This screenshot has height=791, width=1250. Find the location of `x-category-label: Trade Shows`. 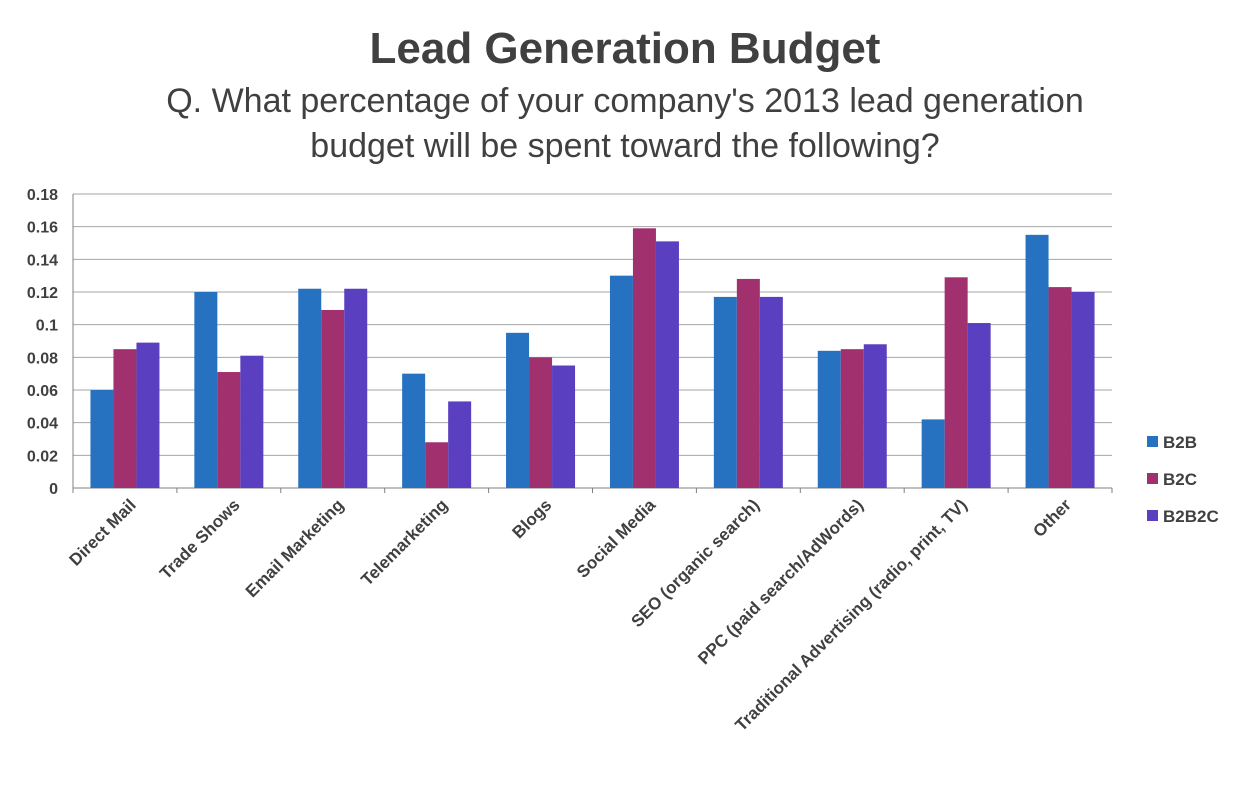

x-category-label: Trade Shows is located at coordinates (200, 539).